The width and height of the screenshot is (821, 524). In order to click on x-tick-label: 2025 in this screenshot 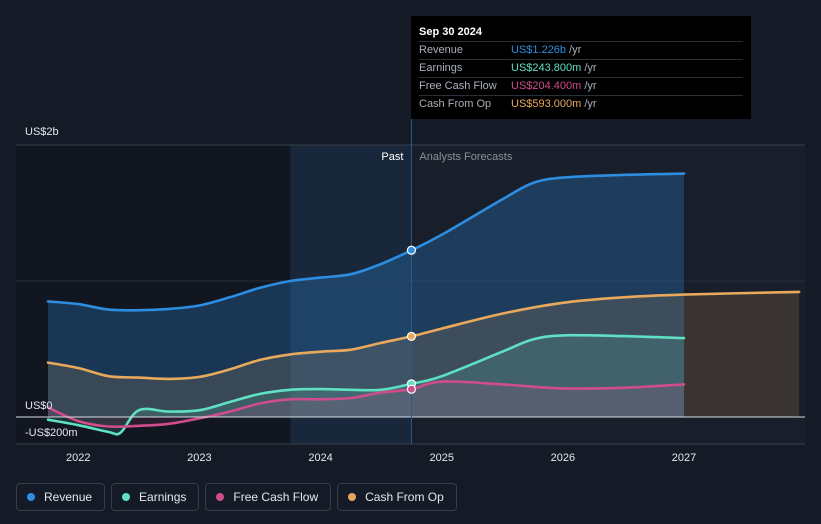, I will do `click(441, 458)`.